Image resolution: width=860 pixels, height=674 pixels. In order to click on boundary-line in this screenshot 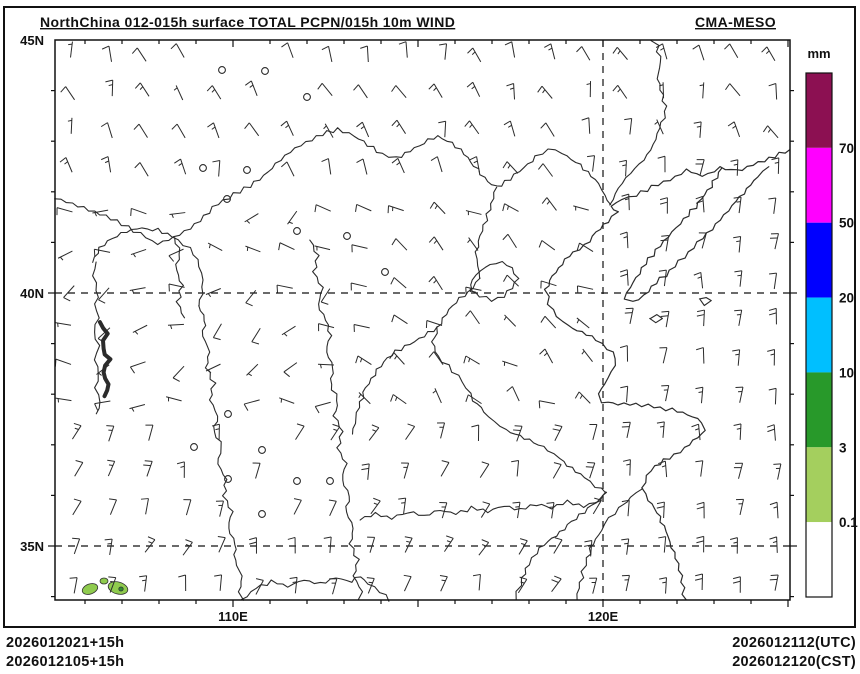, I will do `click(486, 232)`.